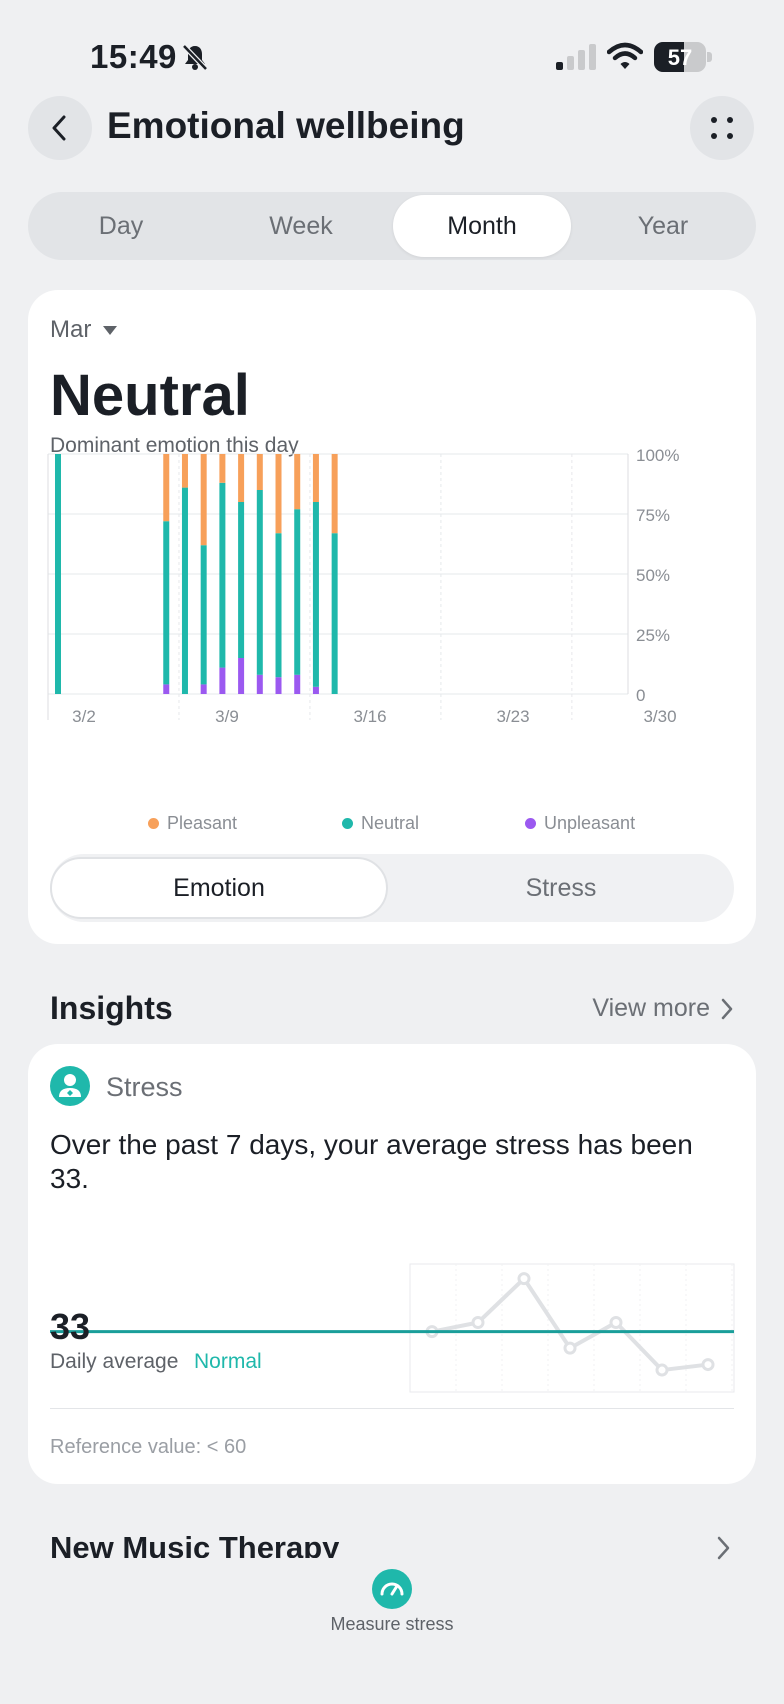 This screenshot has width=784, height=1704. What do you see at coordinates (625, 55) in the screenshot?
I see `wifi-icon` at bounding box center [625, 55].